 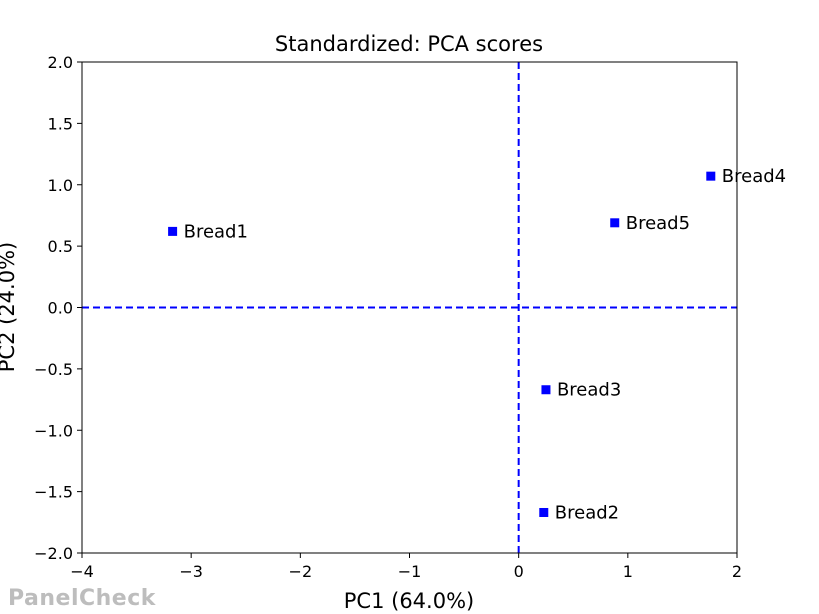 What do you see at coordinates (60, 246) in the screenshot?
I see `y-tick-label: 0.5` at bounding box center [60, 246].